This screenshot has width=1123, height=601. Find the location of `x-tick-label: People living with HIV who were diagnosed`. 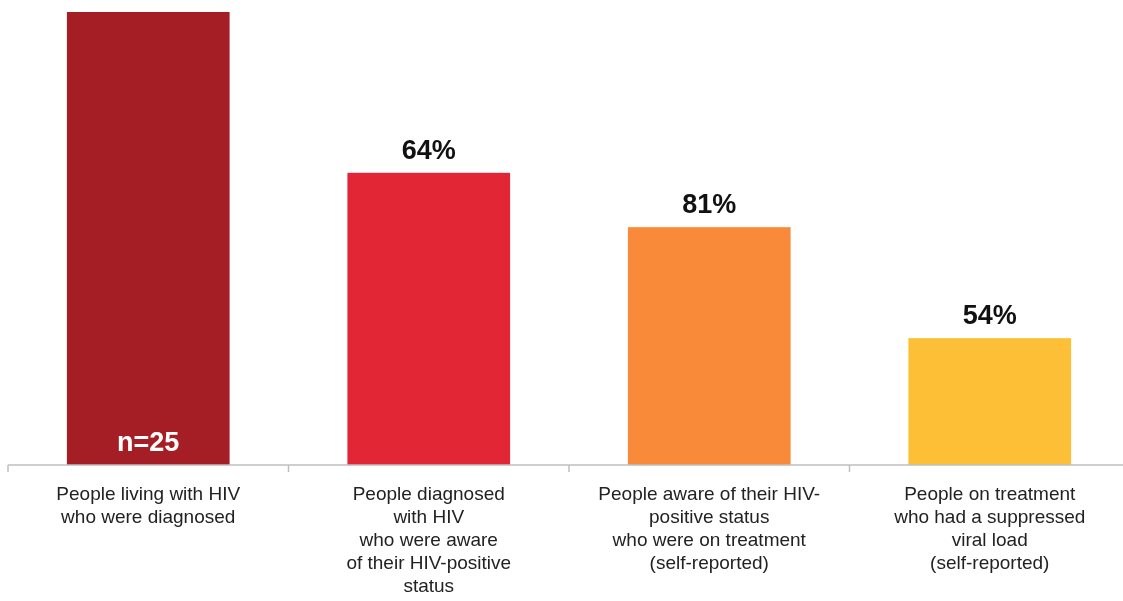

x-tick-label: People living with HIV who were diagnosed is located at coordinates (148, 505).